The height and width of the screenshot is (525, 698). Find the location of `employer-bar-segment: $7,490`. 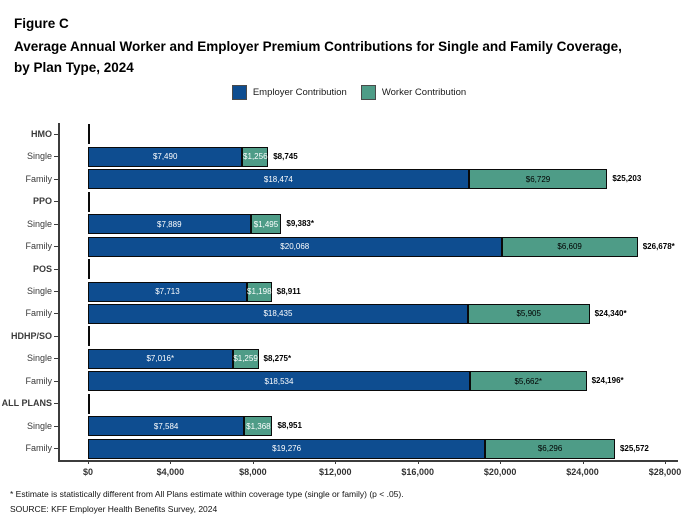

employer-bar-segment: $7,490 is located at coordinates (165, 156).